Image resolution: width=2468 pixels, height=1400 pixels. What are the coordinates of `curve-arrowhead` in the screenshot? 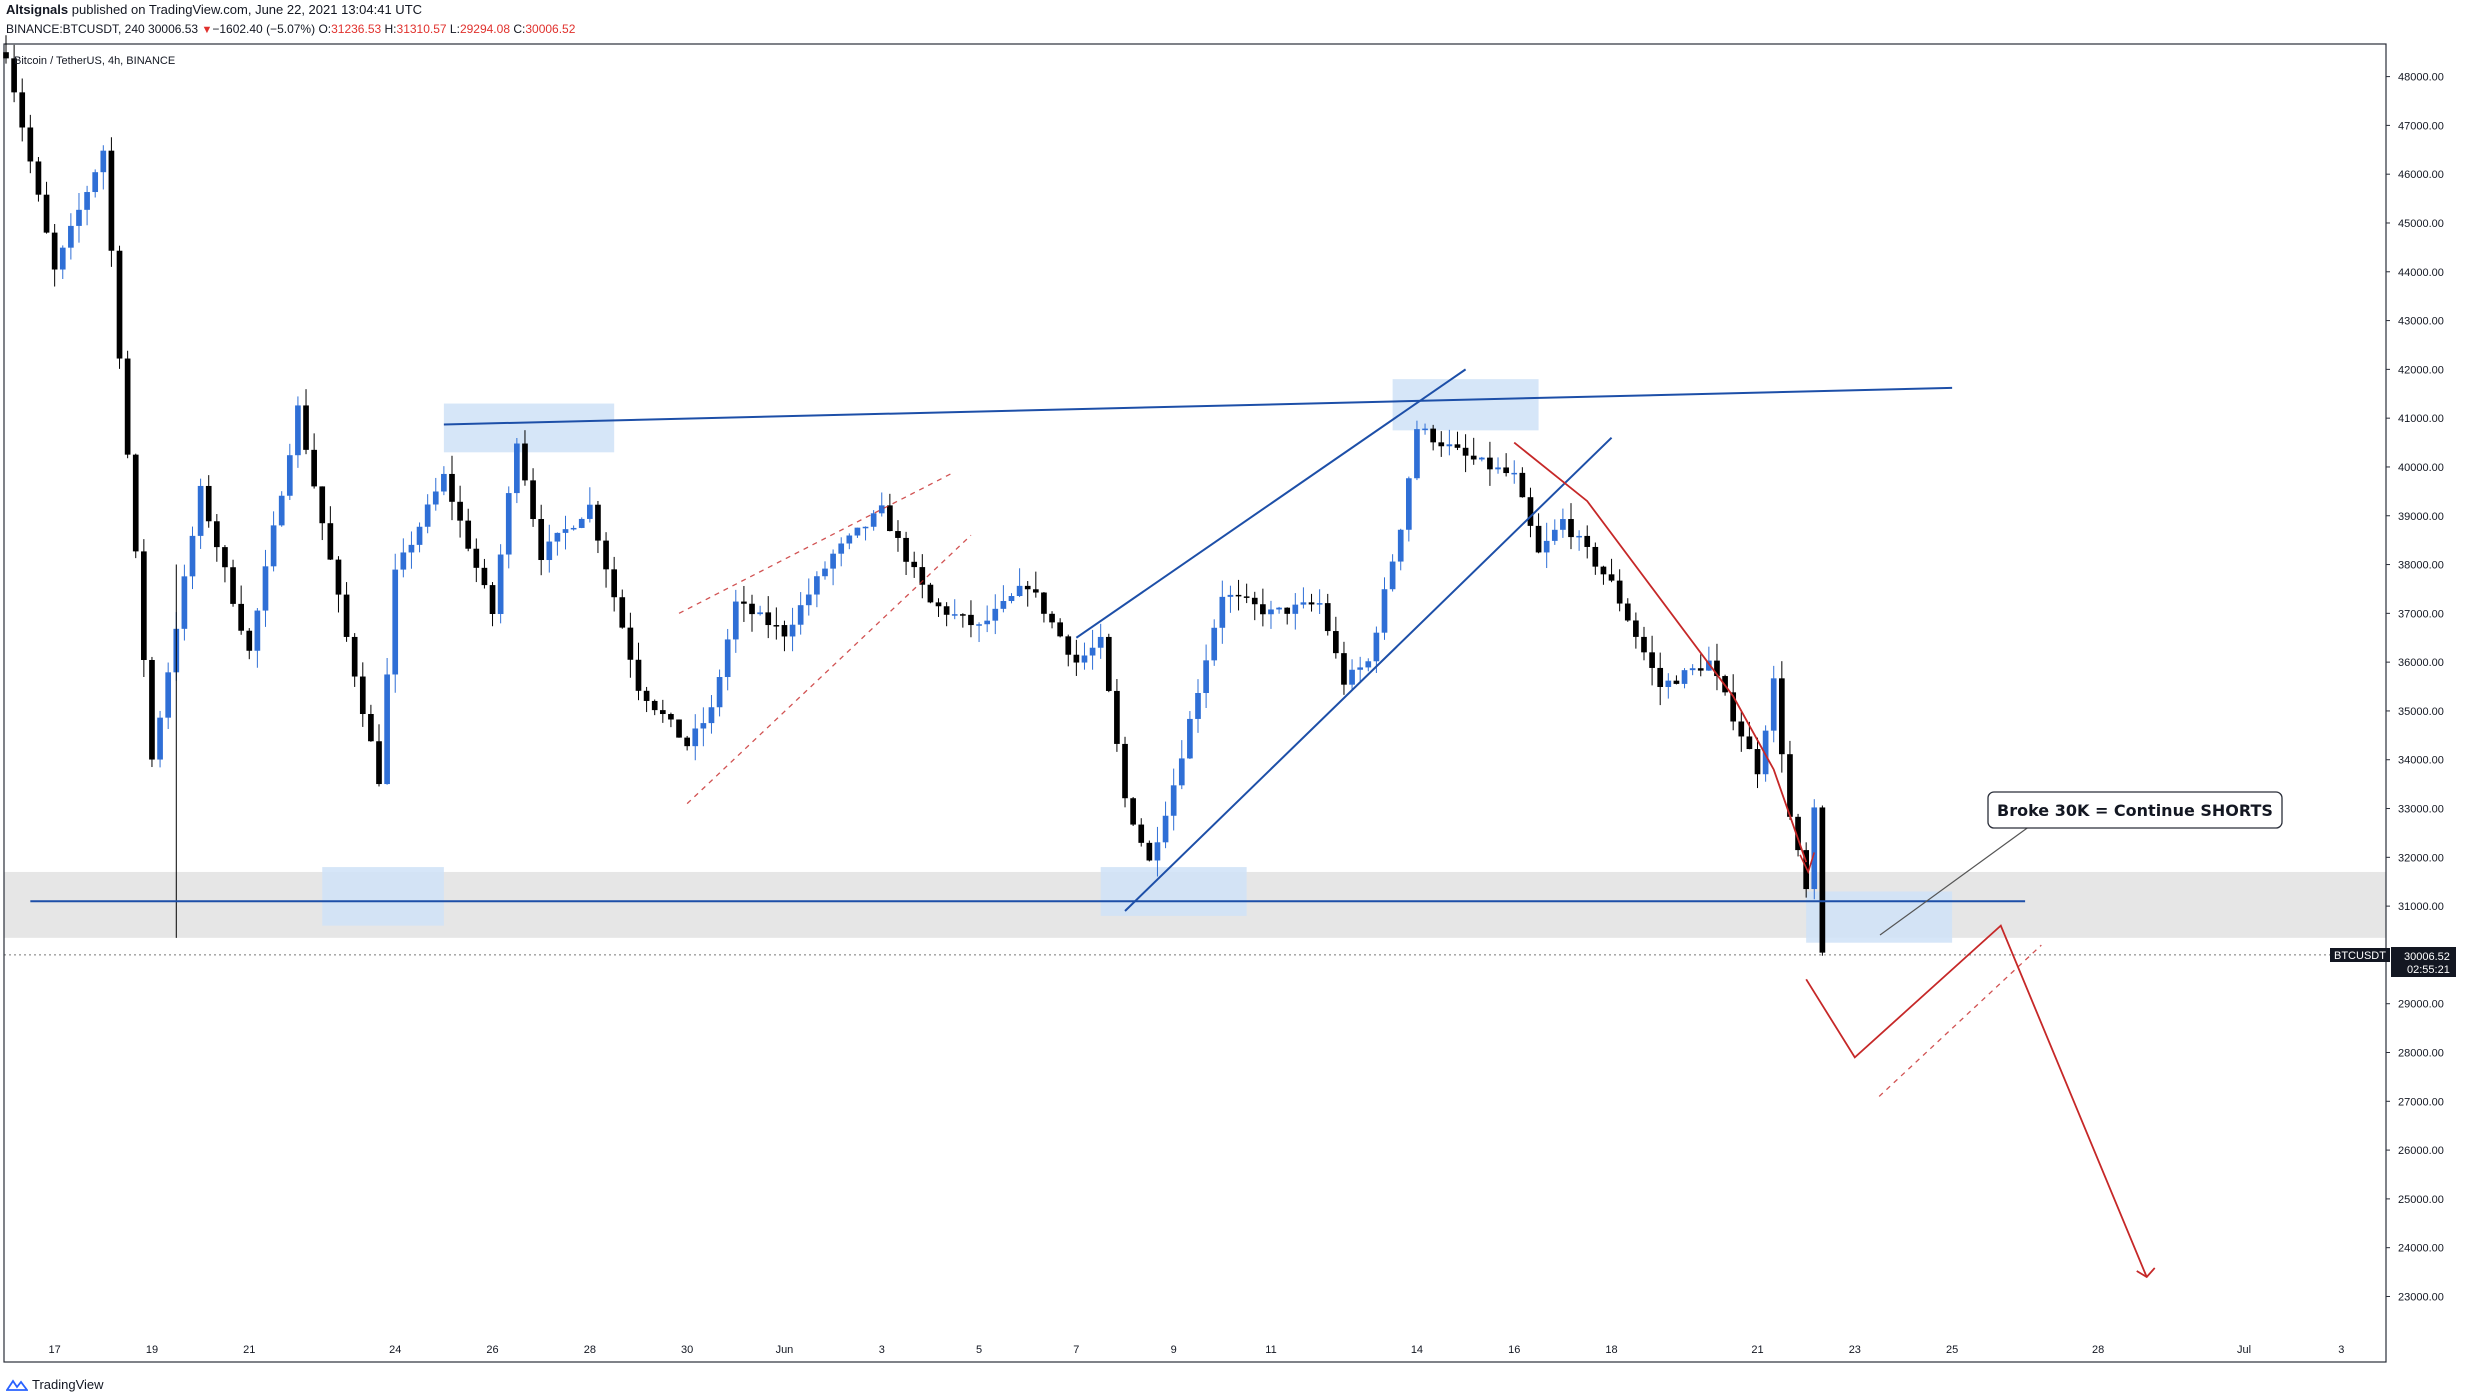 It's located at (1807, 863).